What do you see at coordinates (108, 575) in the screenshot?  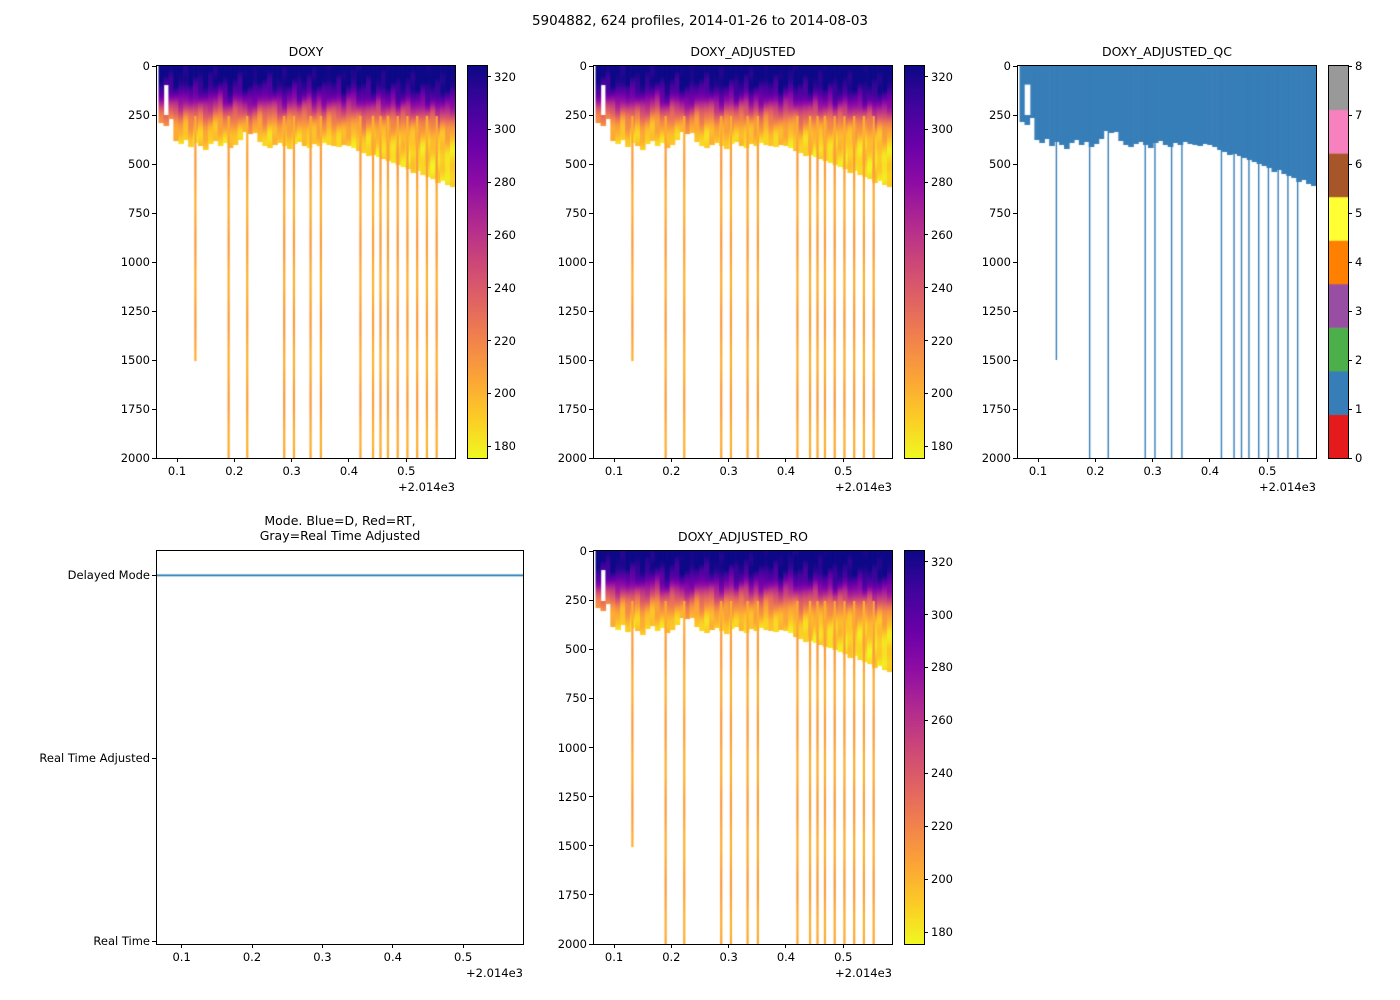 I see `y-tick-label: Delayed Mode` at bounding box center [108, 575].